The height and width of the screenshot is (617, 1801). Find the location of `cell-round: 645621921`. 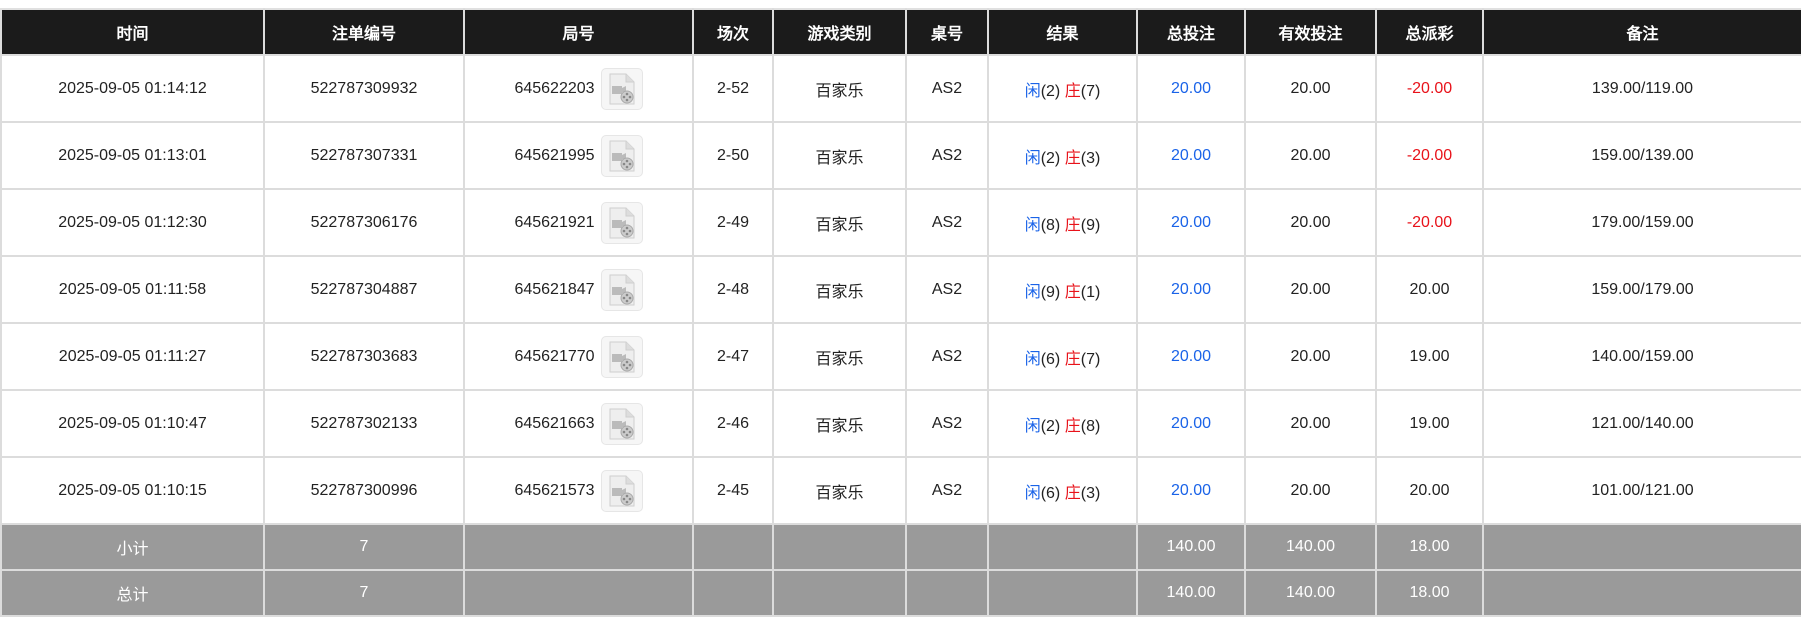

cell-round: 645621921 is located at coordinates (578, 222).